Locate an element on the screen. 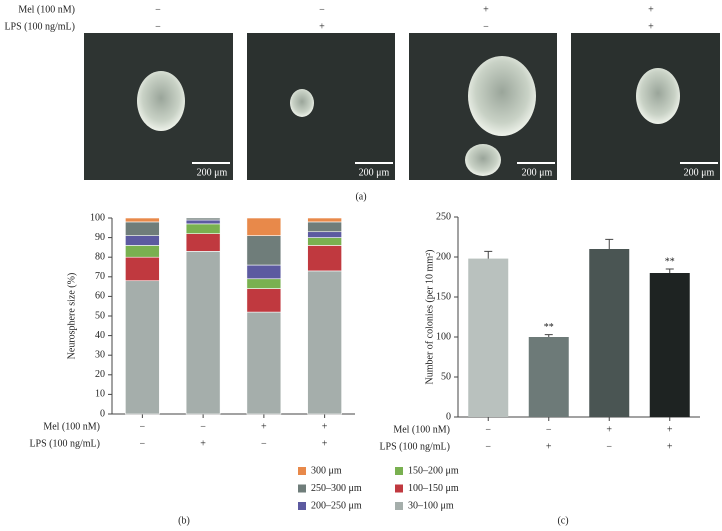  legend-label: 100–150 μm is located at coordinates (433, 488).